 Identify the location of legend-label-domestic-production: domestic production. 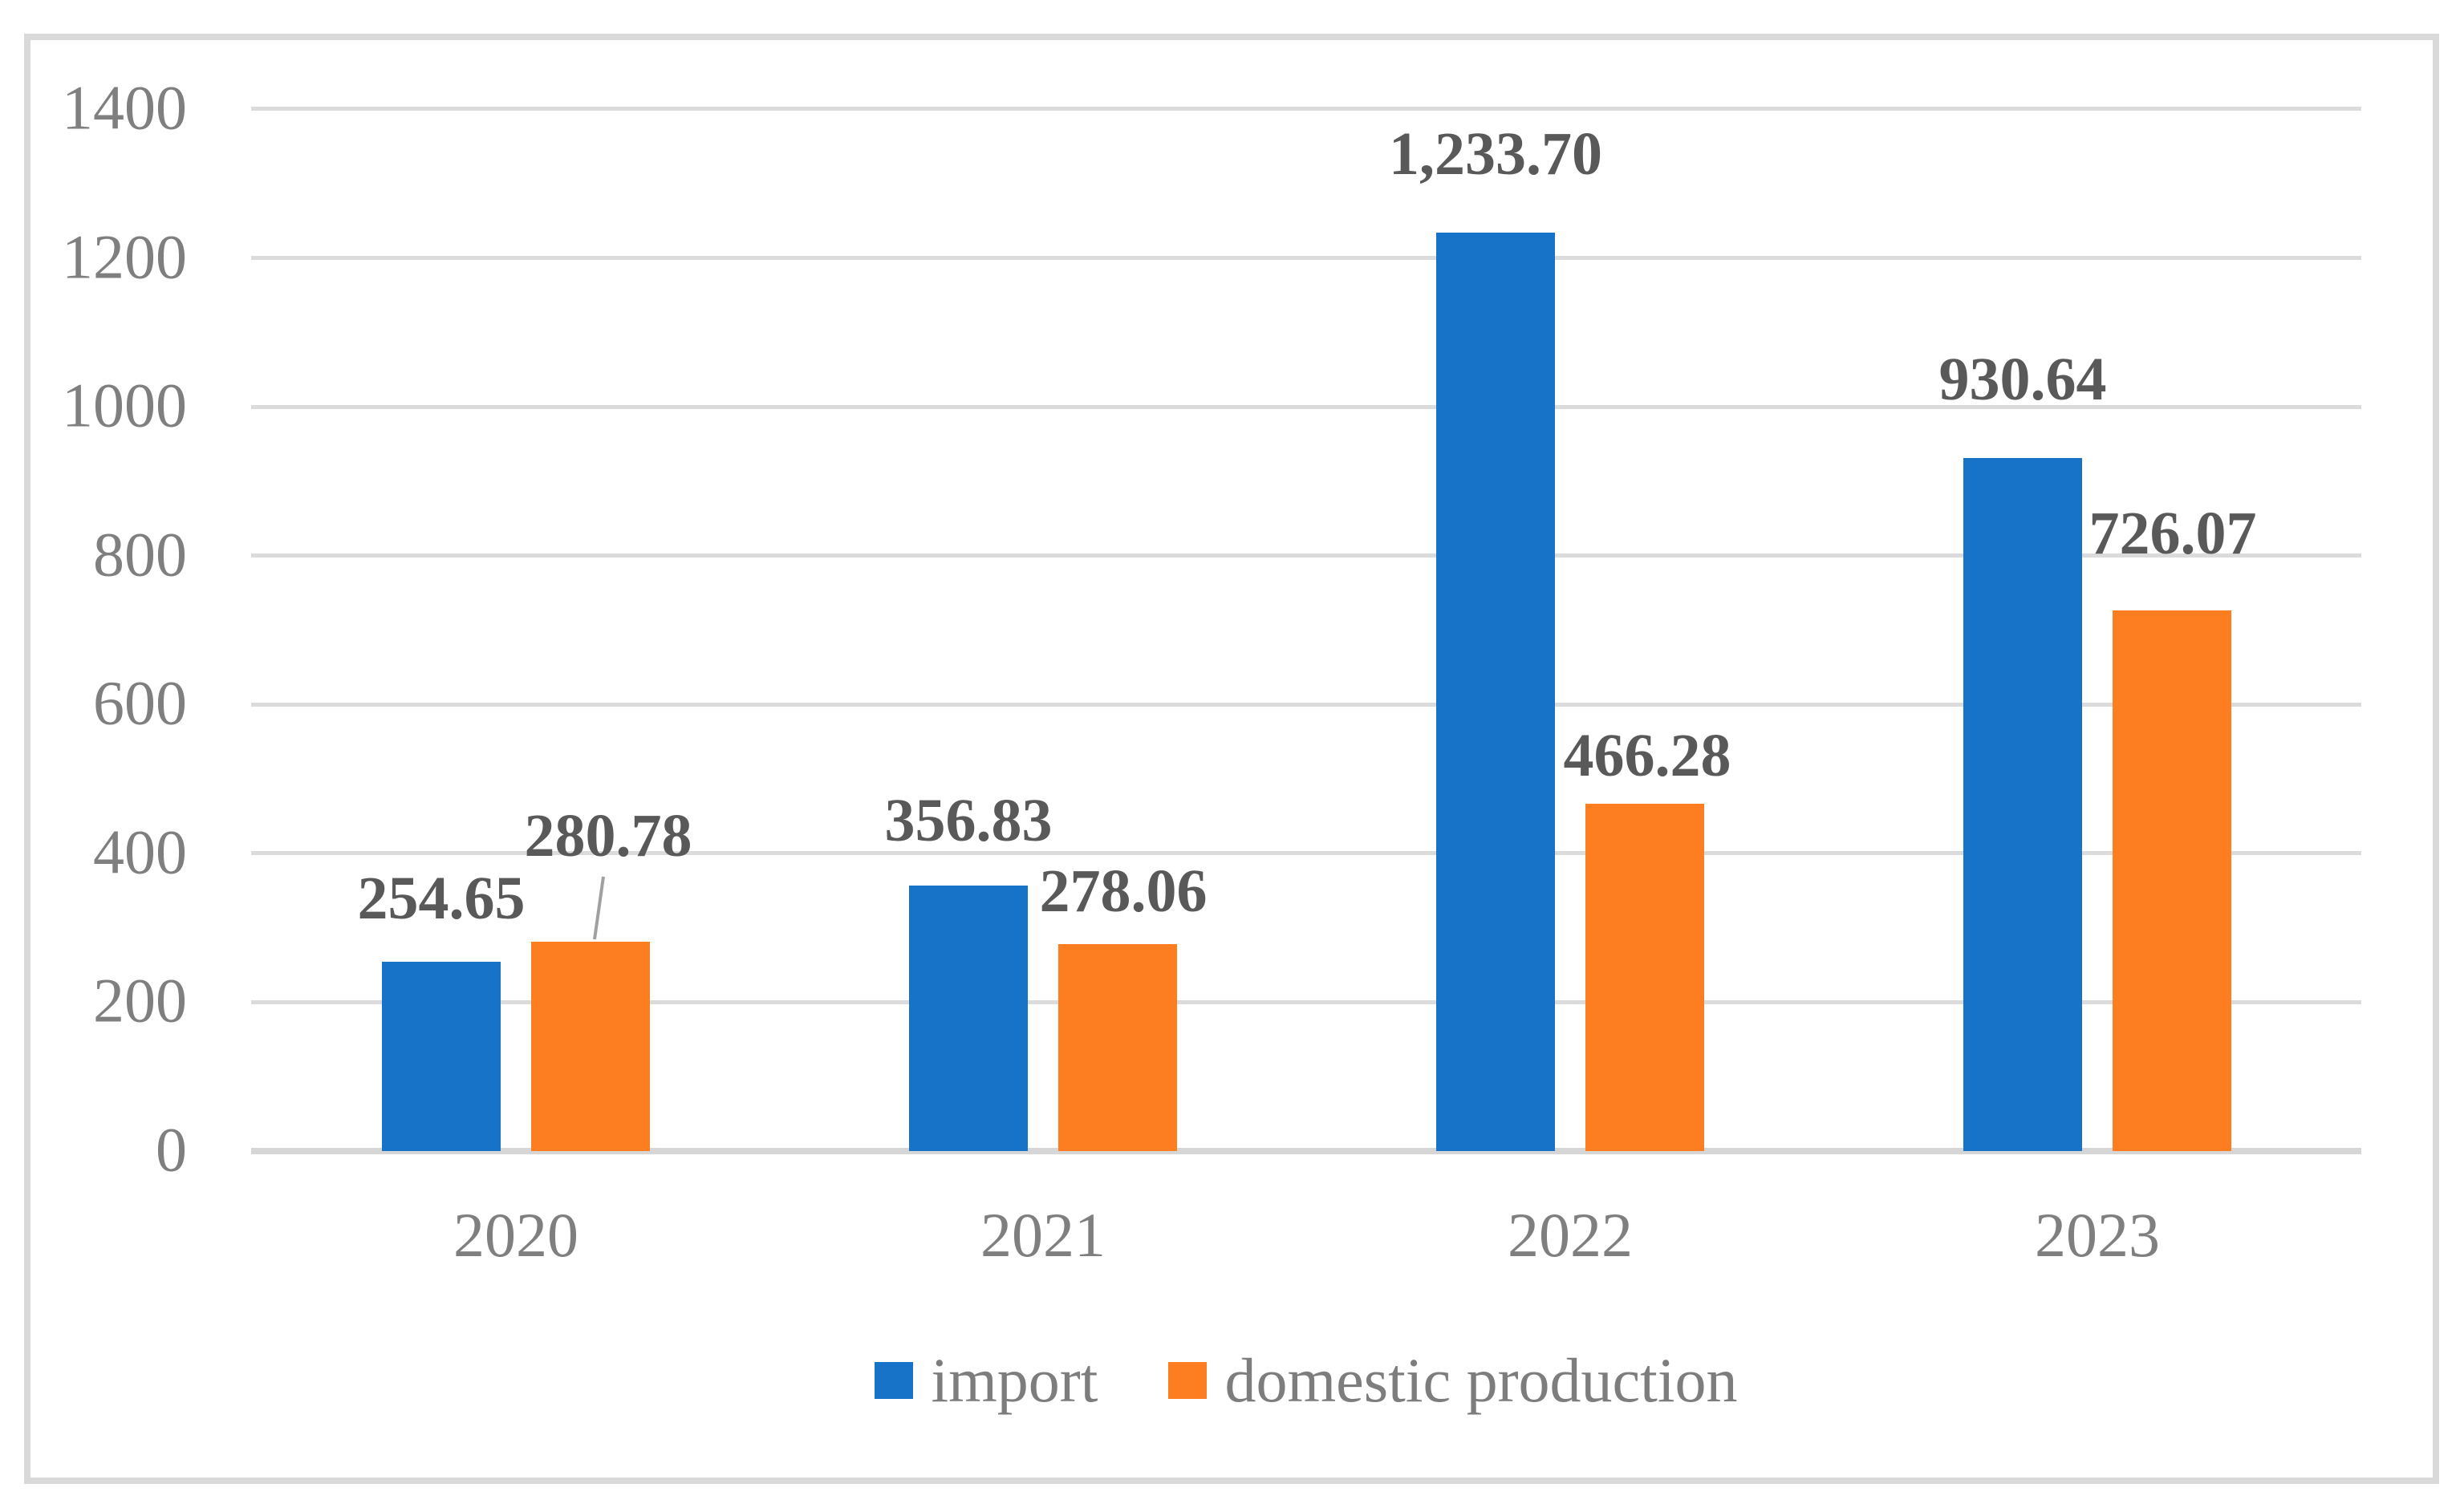
(1481, 1380).